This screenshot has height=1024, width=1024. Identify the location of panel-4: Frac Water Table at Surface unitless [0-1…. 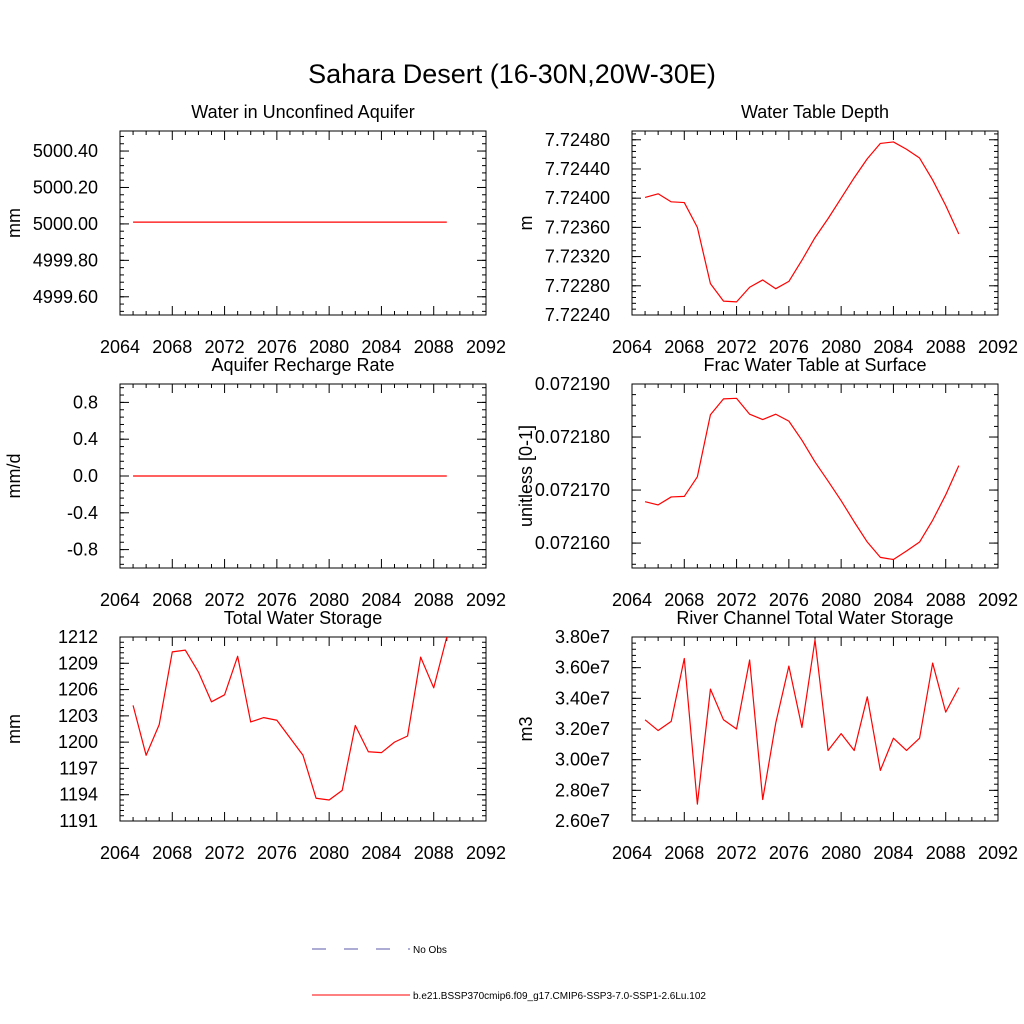
(767, 482).